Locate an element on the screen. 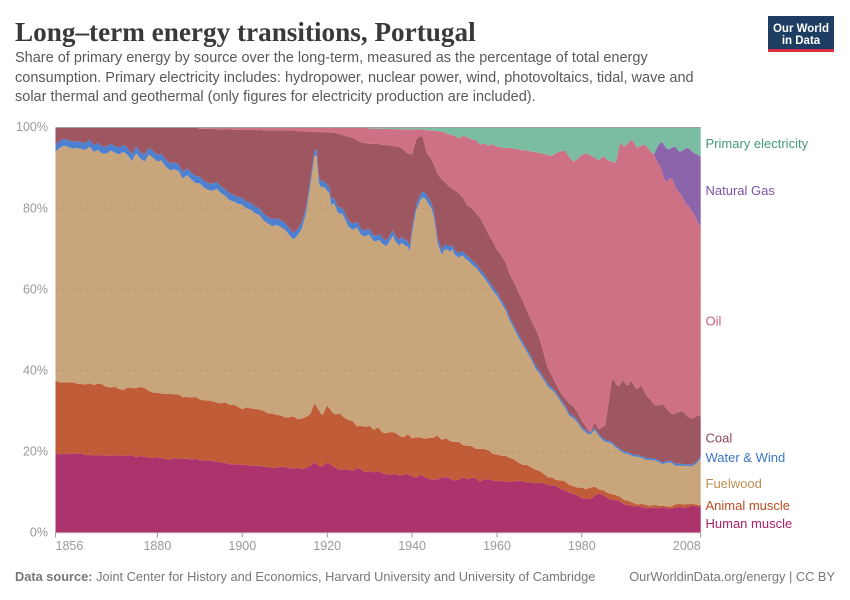  svg-text: 1856 is located at coordinates (70, 546).